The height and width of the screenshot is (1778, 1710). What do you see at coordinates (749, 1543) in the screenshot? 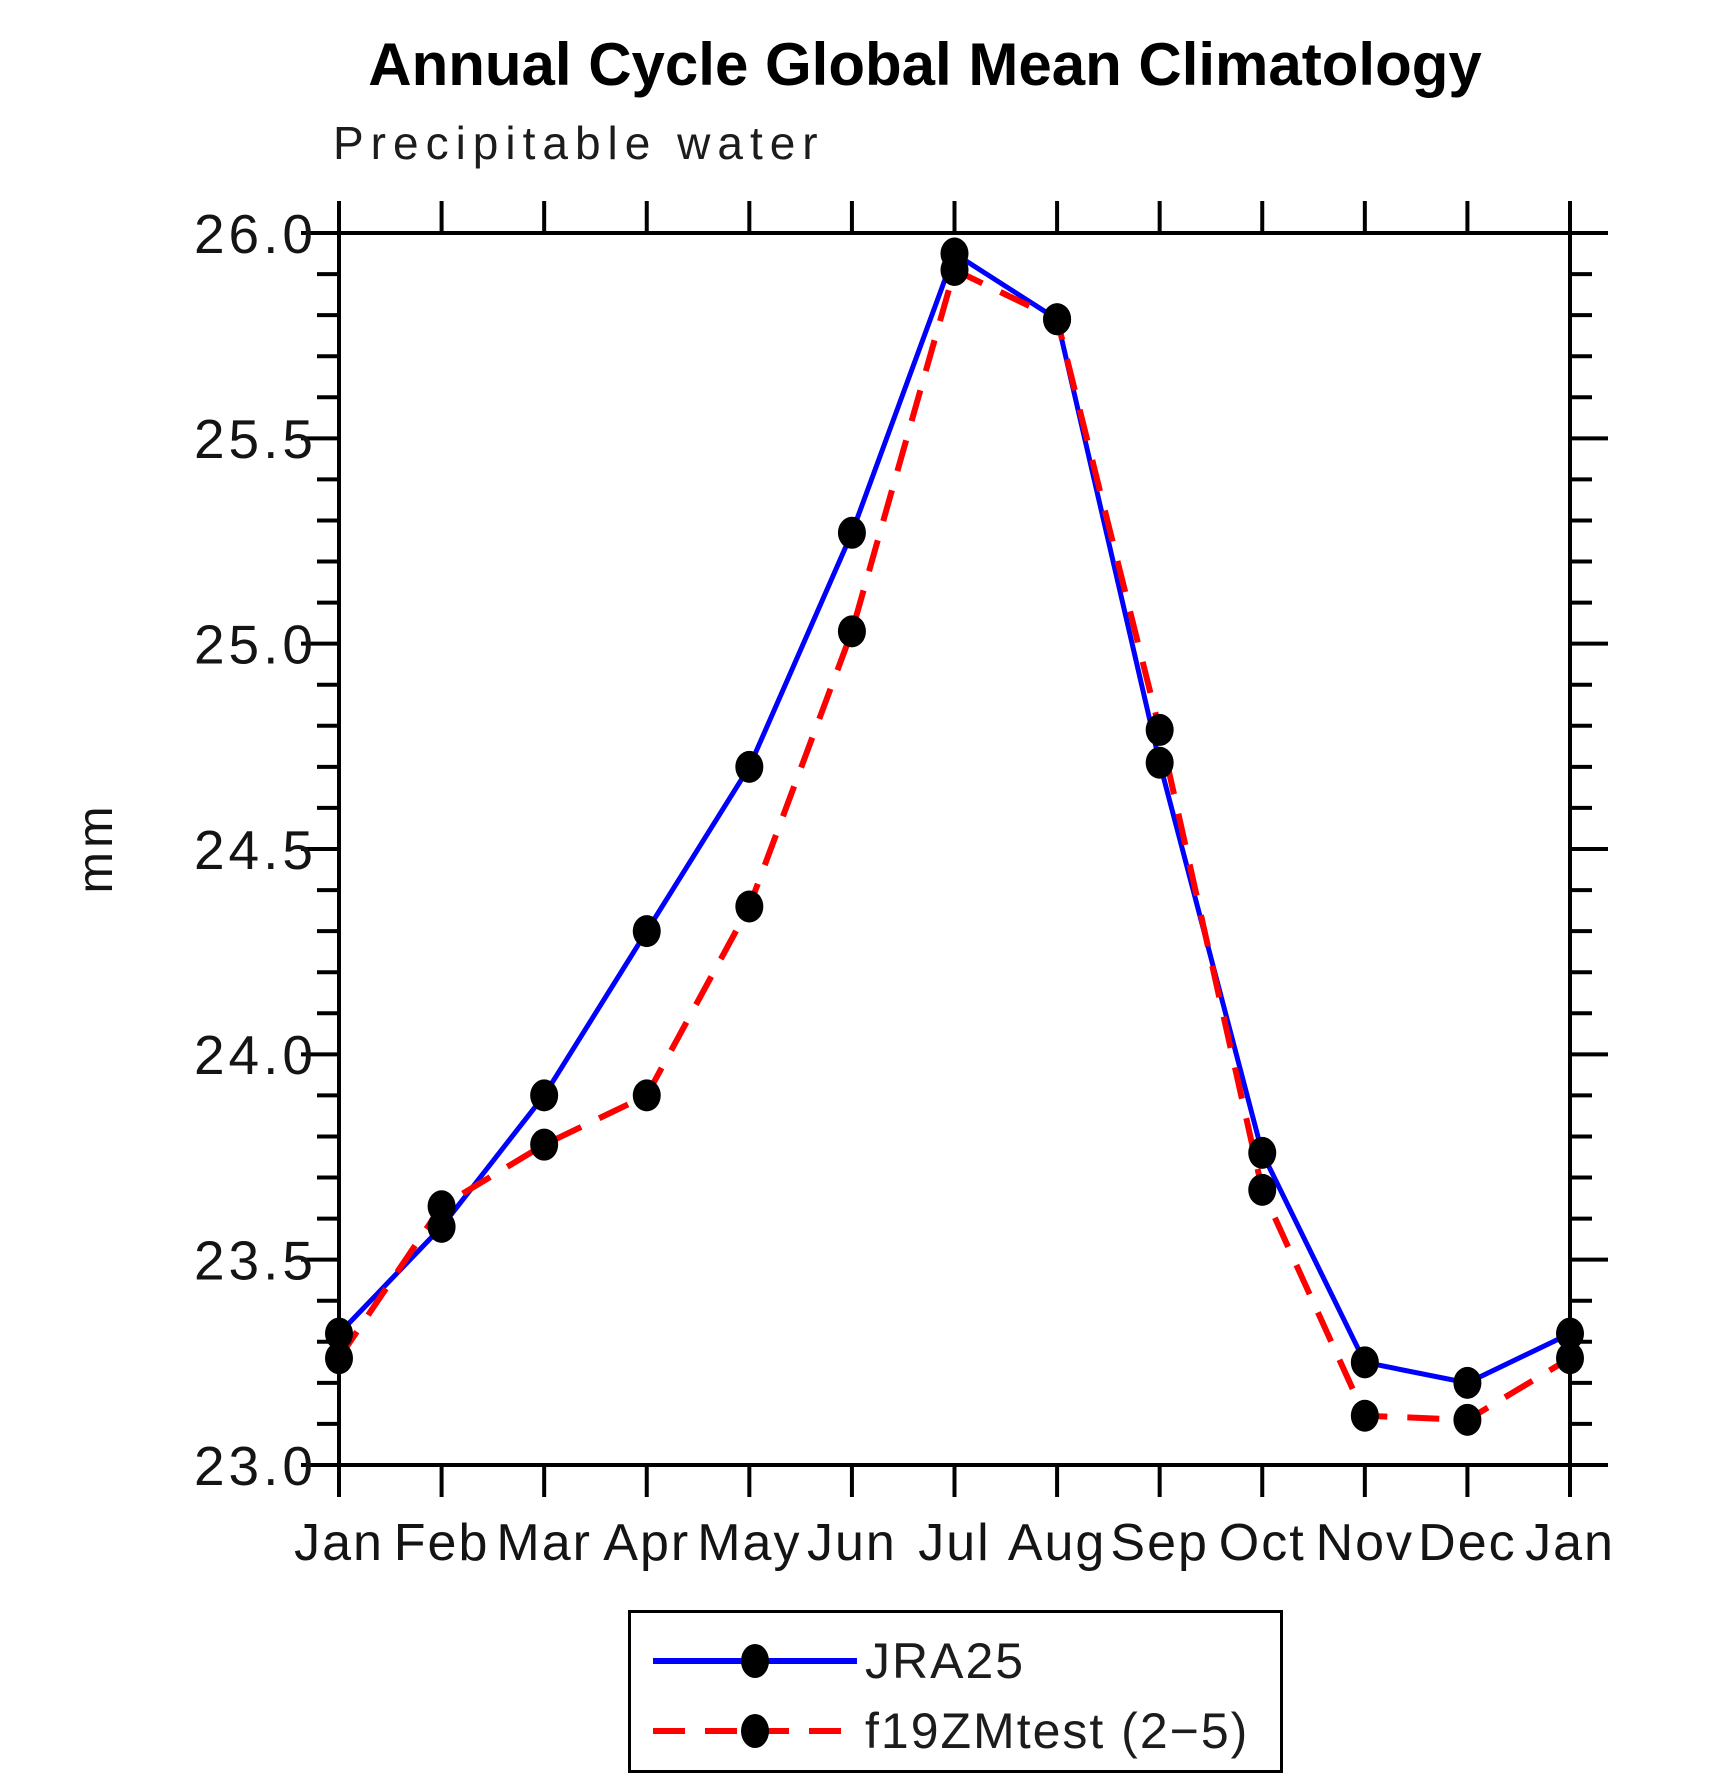
I see `x-tick-label: May` at bounding box center [749, 1543].